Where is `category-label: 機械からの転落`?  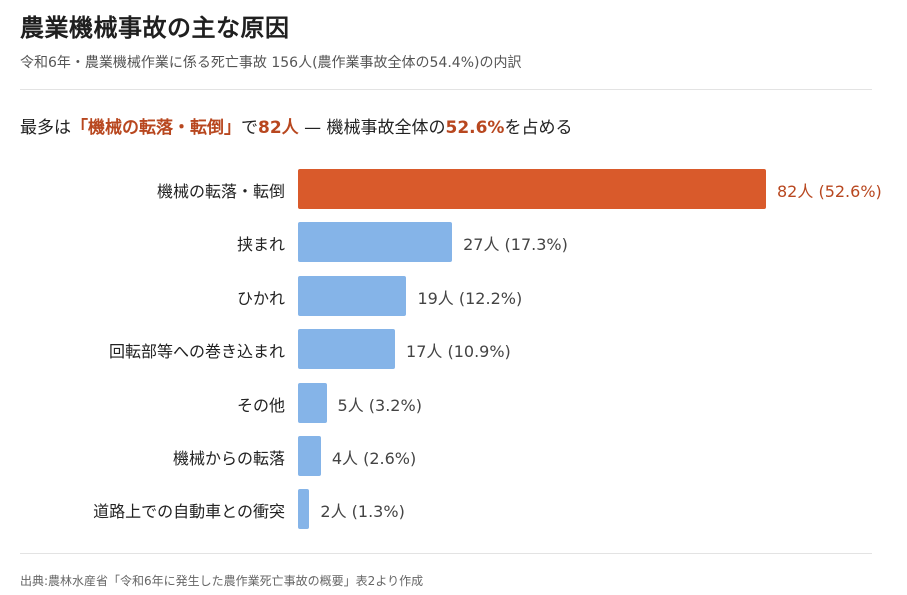
category-label: 機械からの転落 is located at coordinates (228, 458).